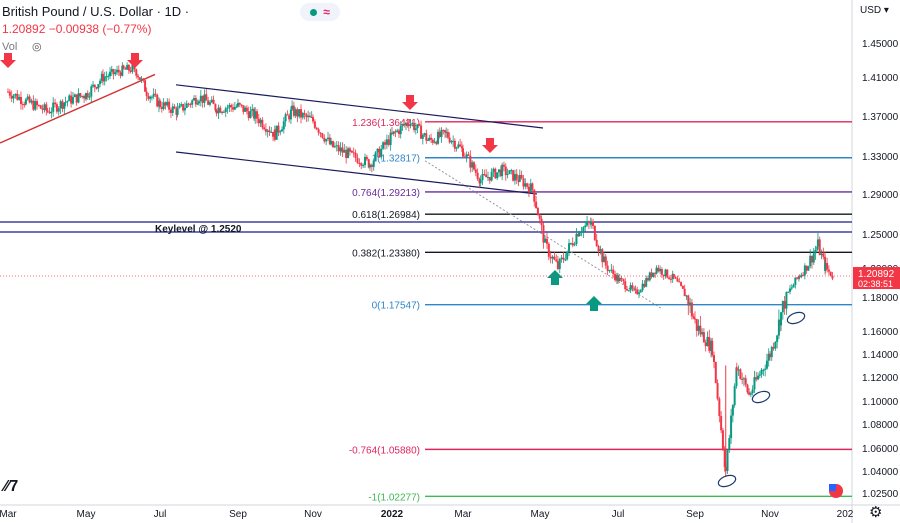 This screenshot has height=523, width=900. What do you see at coordinates (876, 512) in the screenshot?
I see `gear-icon: ⚙` at bounding box center [876, 512].